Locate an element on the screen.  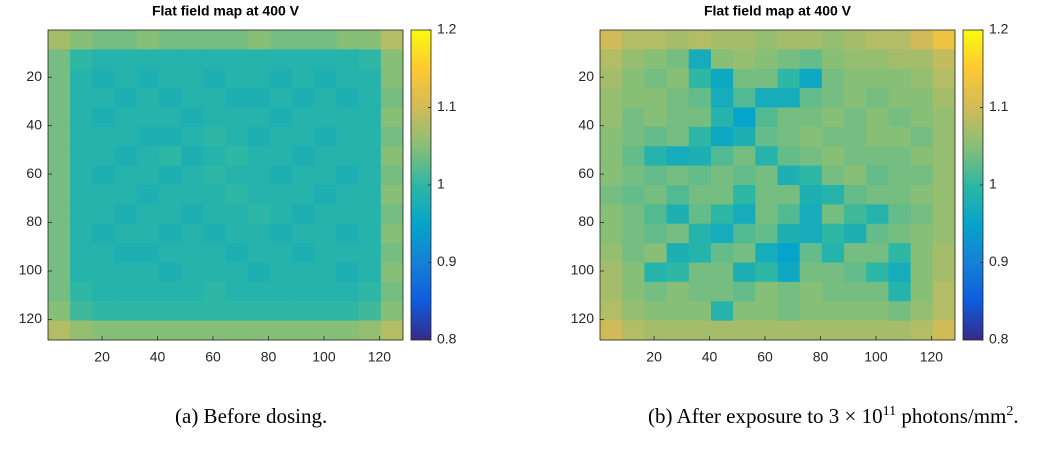
colorbar-tick-label: 0.8 is located at coordinates (447, 339).